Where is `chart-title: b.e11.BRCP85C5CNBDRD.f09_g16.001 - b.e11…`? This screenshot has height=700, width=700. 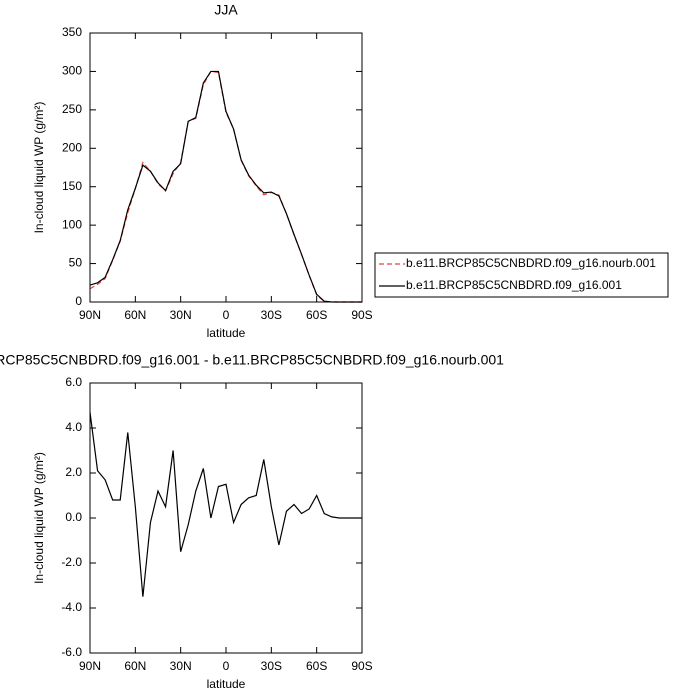 chart-title: b.e11.BRCP85C5CNBDRD.f09_g16.001 - b.e11… is located at coordinates (252, 360).